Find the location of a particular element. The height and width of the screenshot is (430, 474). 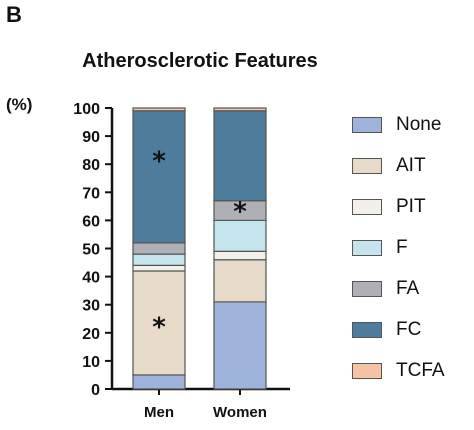

y-tick-label: 40 is located at coordinates (91, 278).